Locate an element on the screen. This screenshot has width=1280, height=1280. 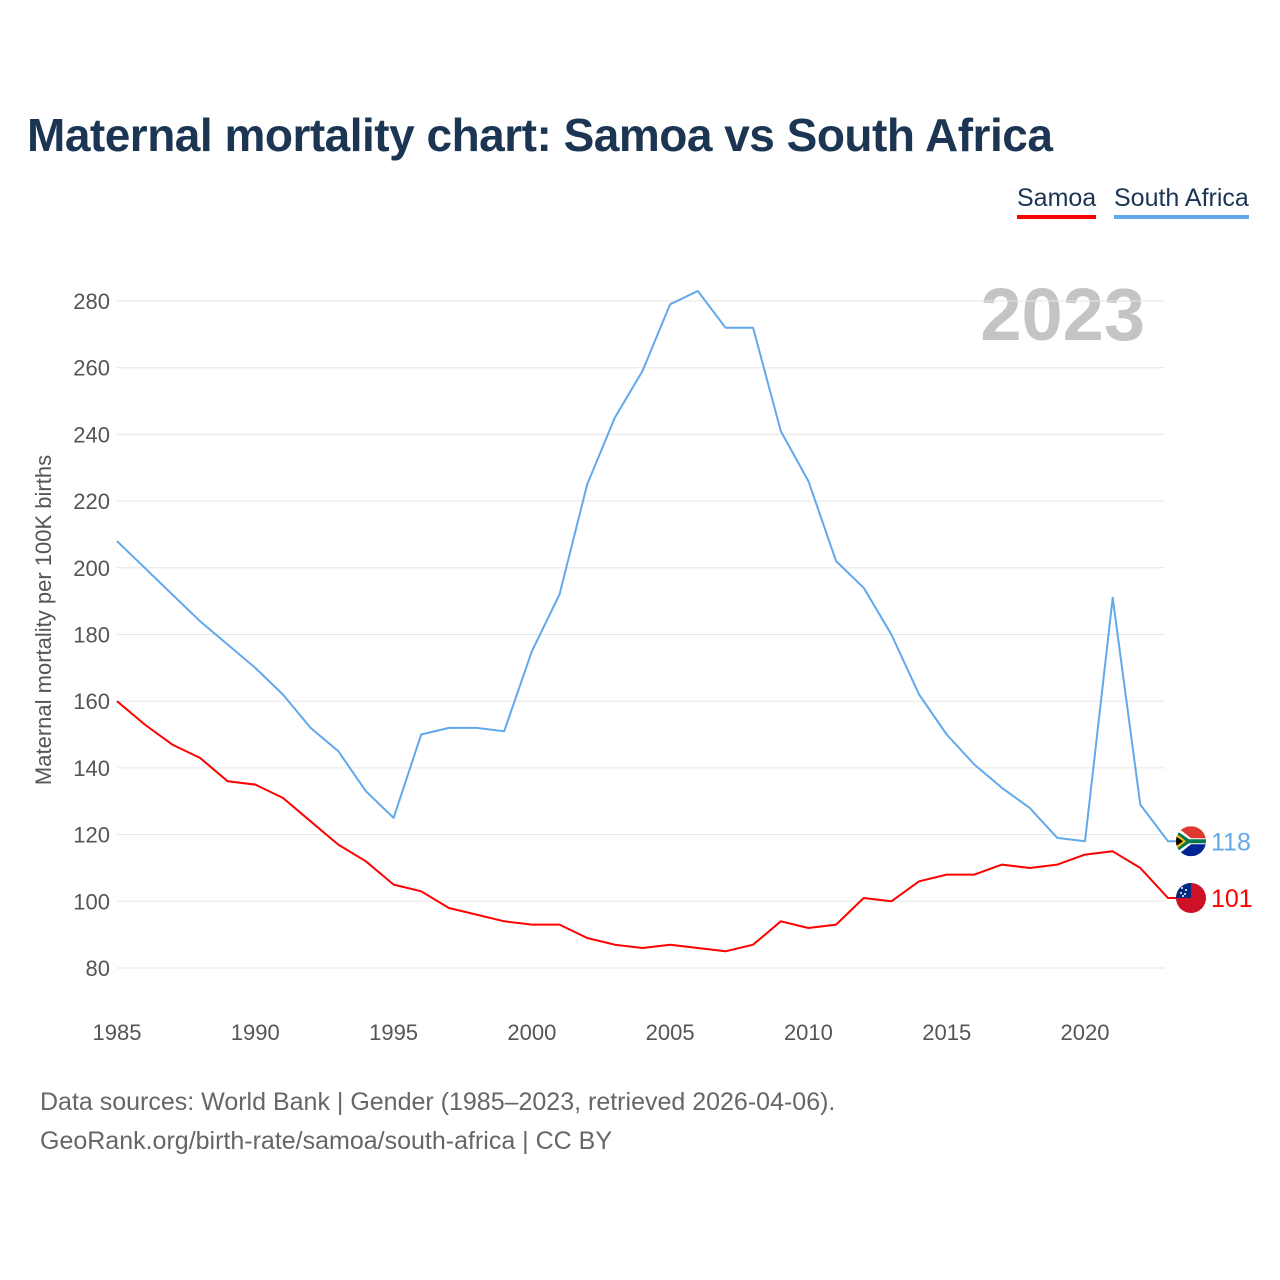
y-tick-label: 140 is located at coordinates (91, 768).